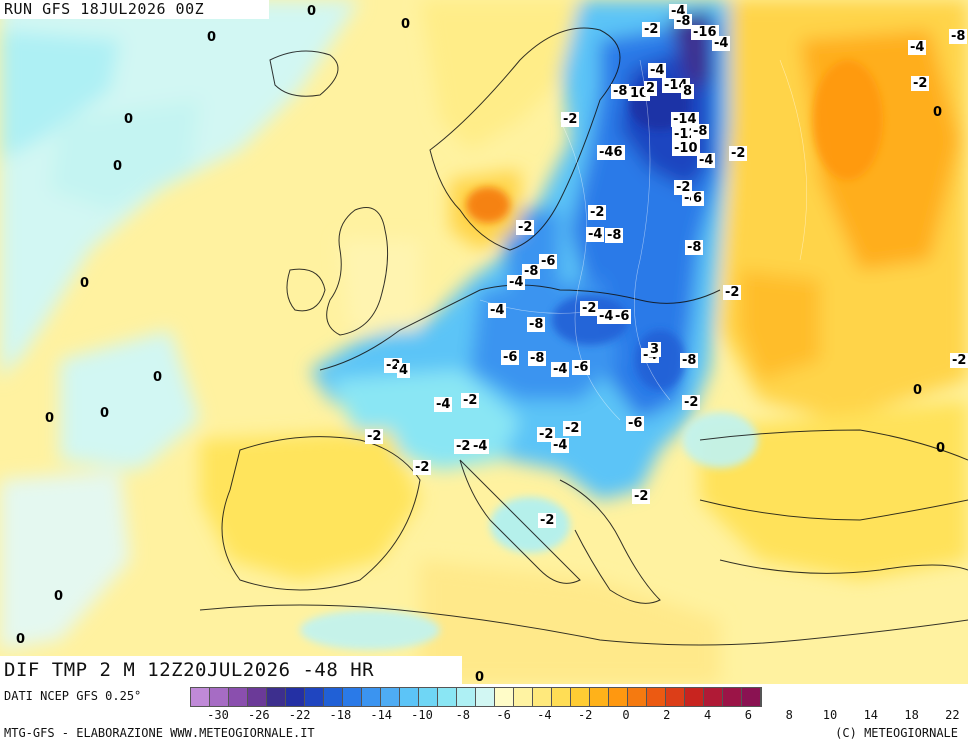 This screenshot has width=968, height=745. What do you see at coordinates (218, 715) in the screenshot?
I see `legend-tick-label: -30` at bounding box center [218, 715].